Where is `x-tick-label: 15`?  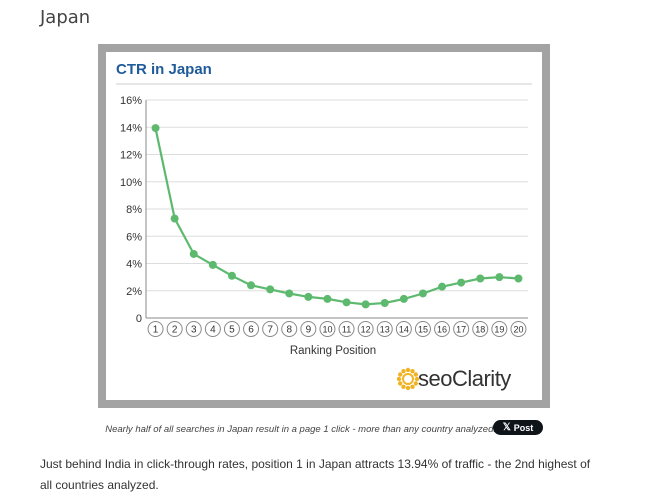
x-tick-label: 15 is located at coordinates (423, 330).